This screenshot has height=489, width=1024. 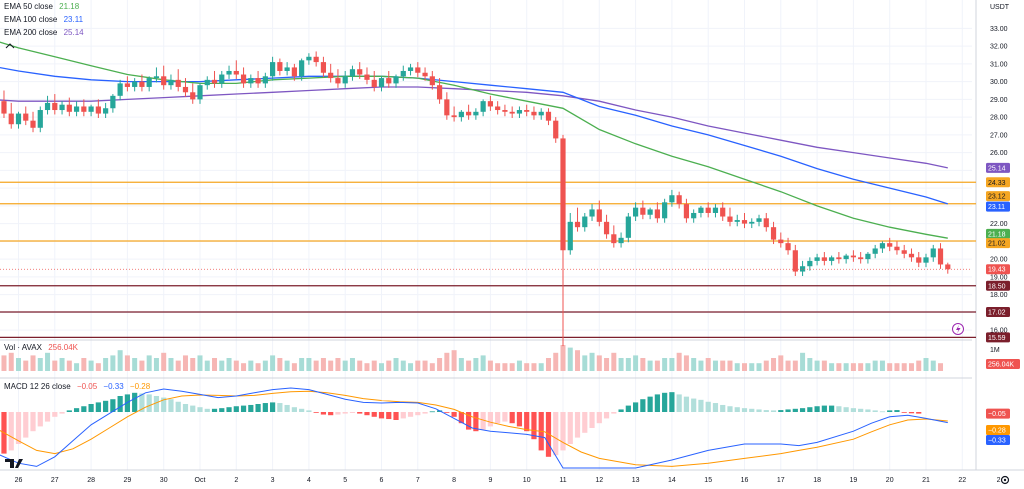 I want to click on volume-tick-label: 1M, so click(x=995, y=350).